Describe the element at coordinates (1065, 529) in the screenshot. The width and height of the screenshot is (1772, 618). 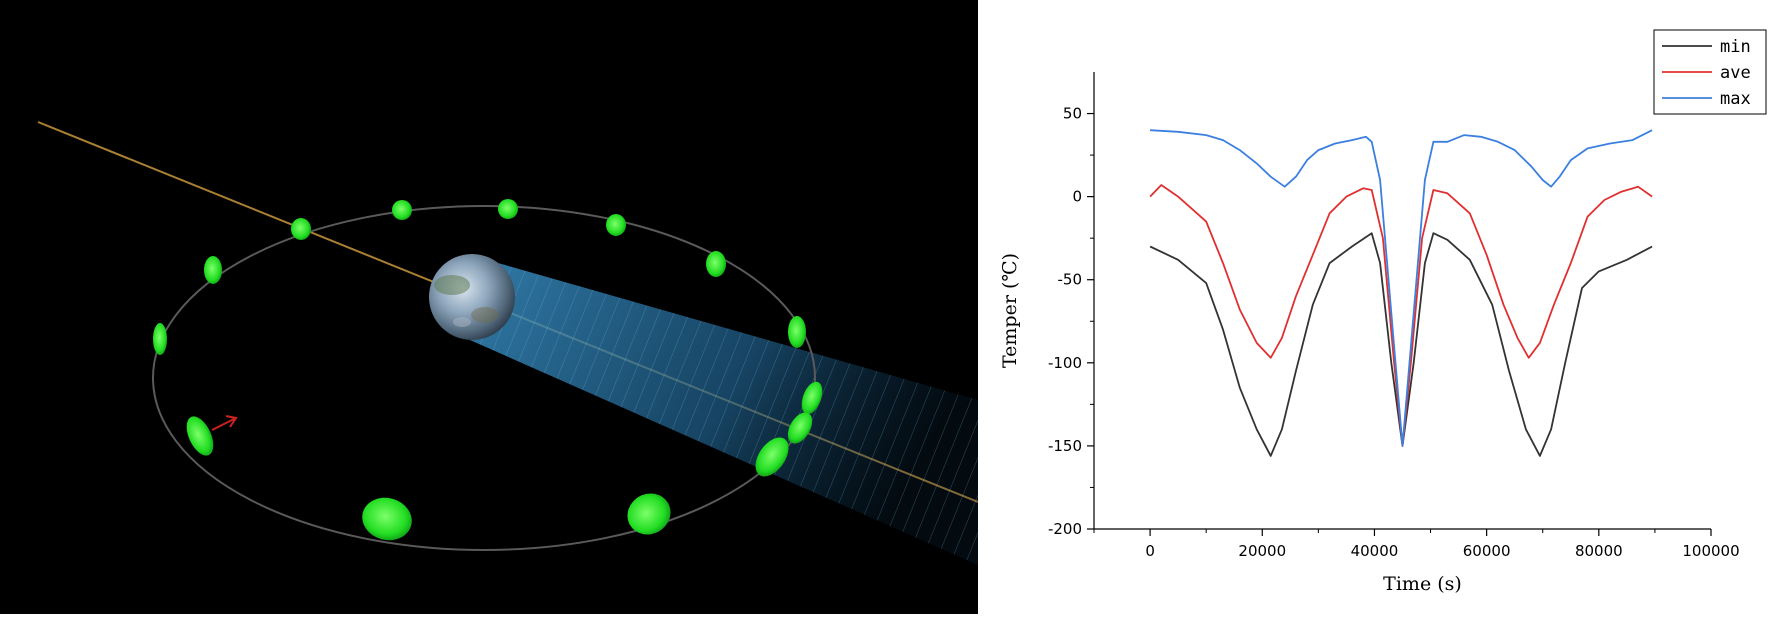
I see `y-tick-label: -200` at that location.